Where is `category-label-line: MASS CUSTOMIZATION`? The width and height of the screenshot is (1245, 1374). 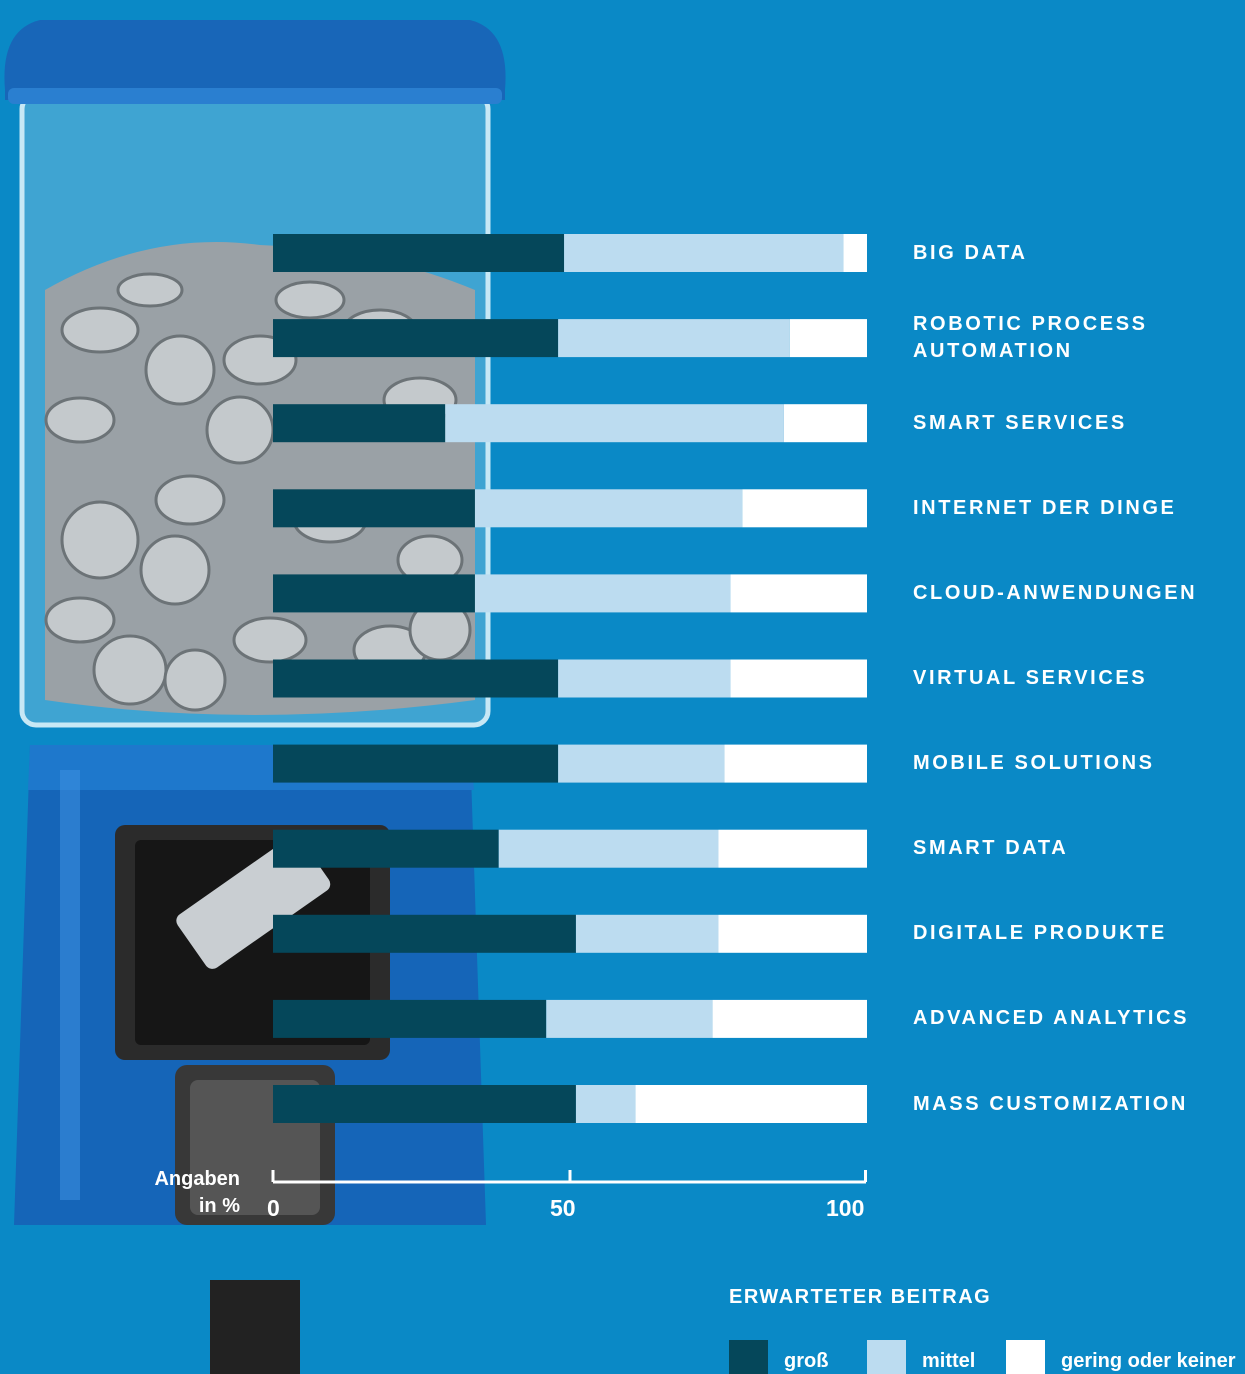
category-label-line: MASS CUSTOMIZATION is located at coordinates (1050, 1103).